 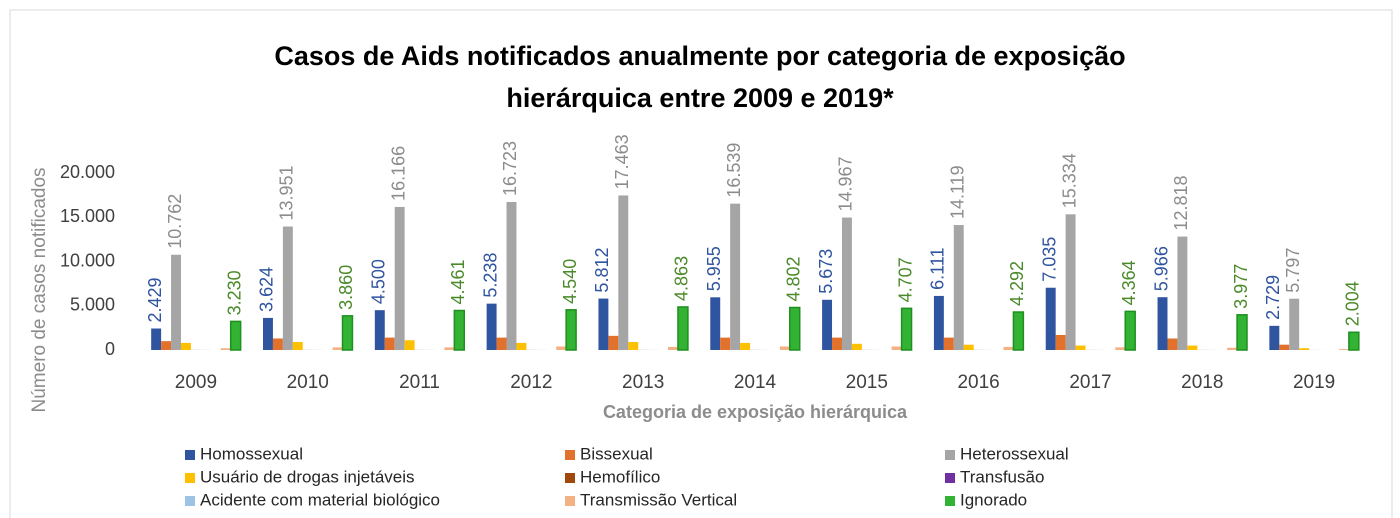 I want to click on legend-label: Acidente com material biológico, so click(x=320, y=499).